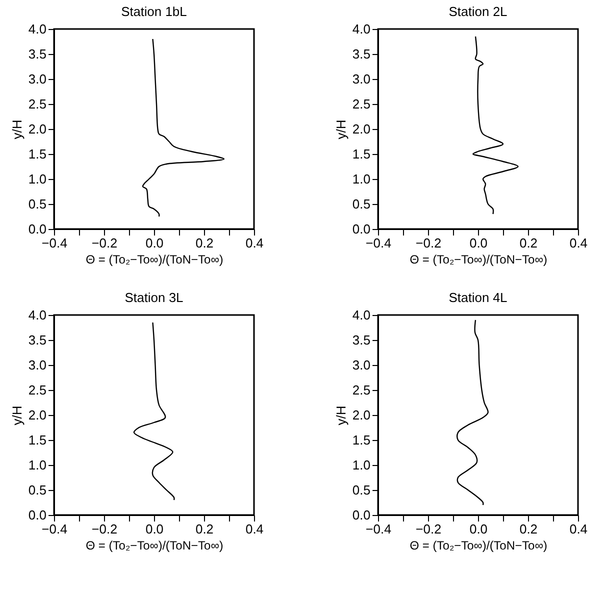 The height and width of the screenshot is (600, 608). I want to click on chart-title: Station 3L, so click(154, 297).